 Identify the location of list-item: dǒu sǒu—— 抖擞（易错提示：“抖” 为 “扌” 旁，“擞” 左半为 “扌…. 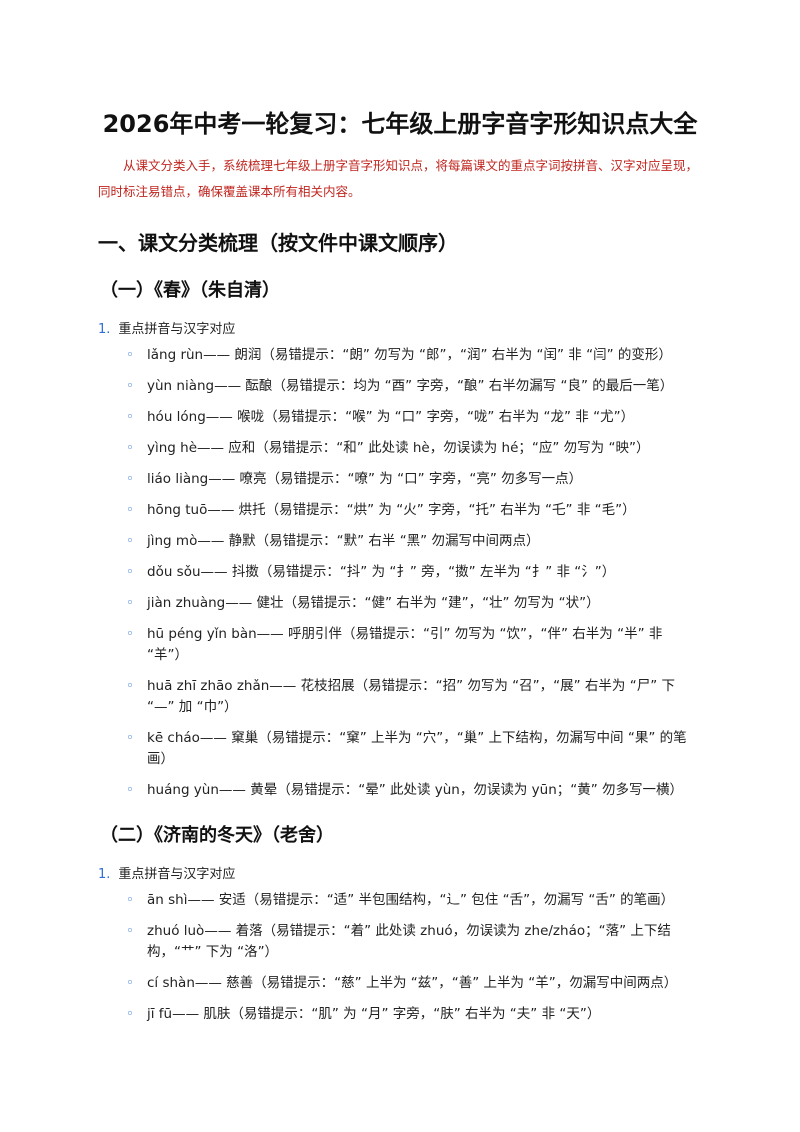
(413, 572).